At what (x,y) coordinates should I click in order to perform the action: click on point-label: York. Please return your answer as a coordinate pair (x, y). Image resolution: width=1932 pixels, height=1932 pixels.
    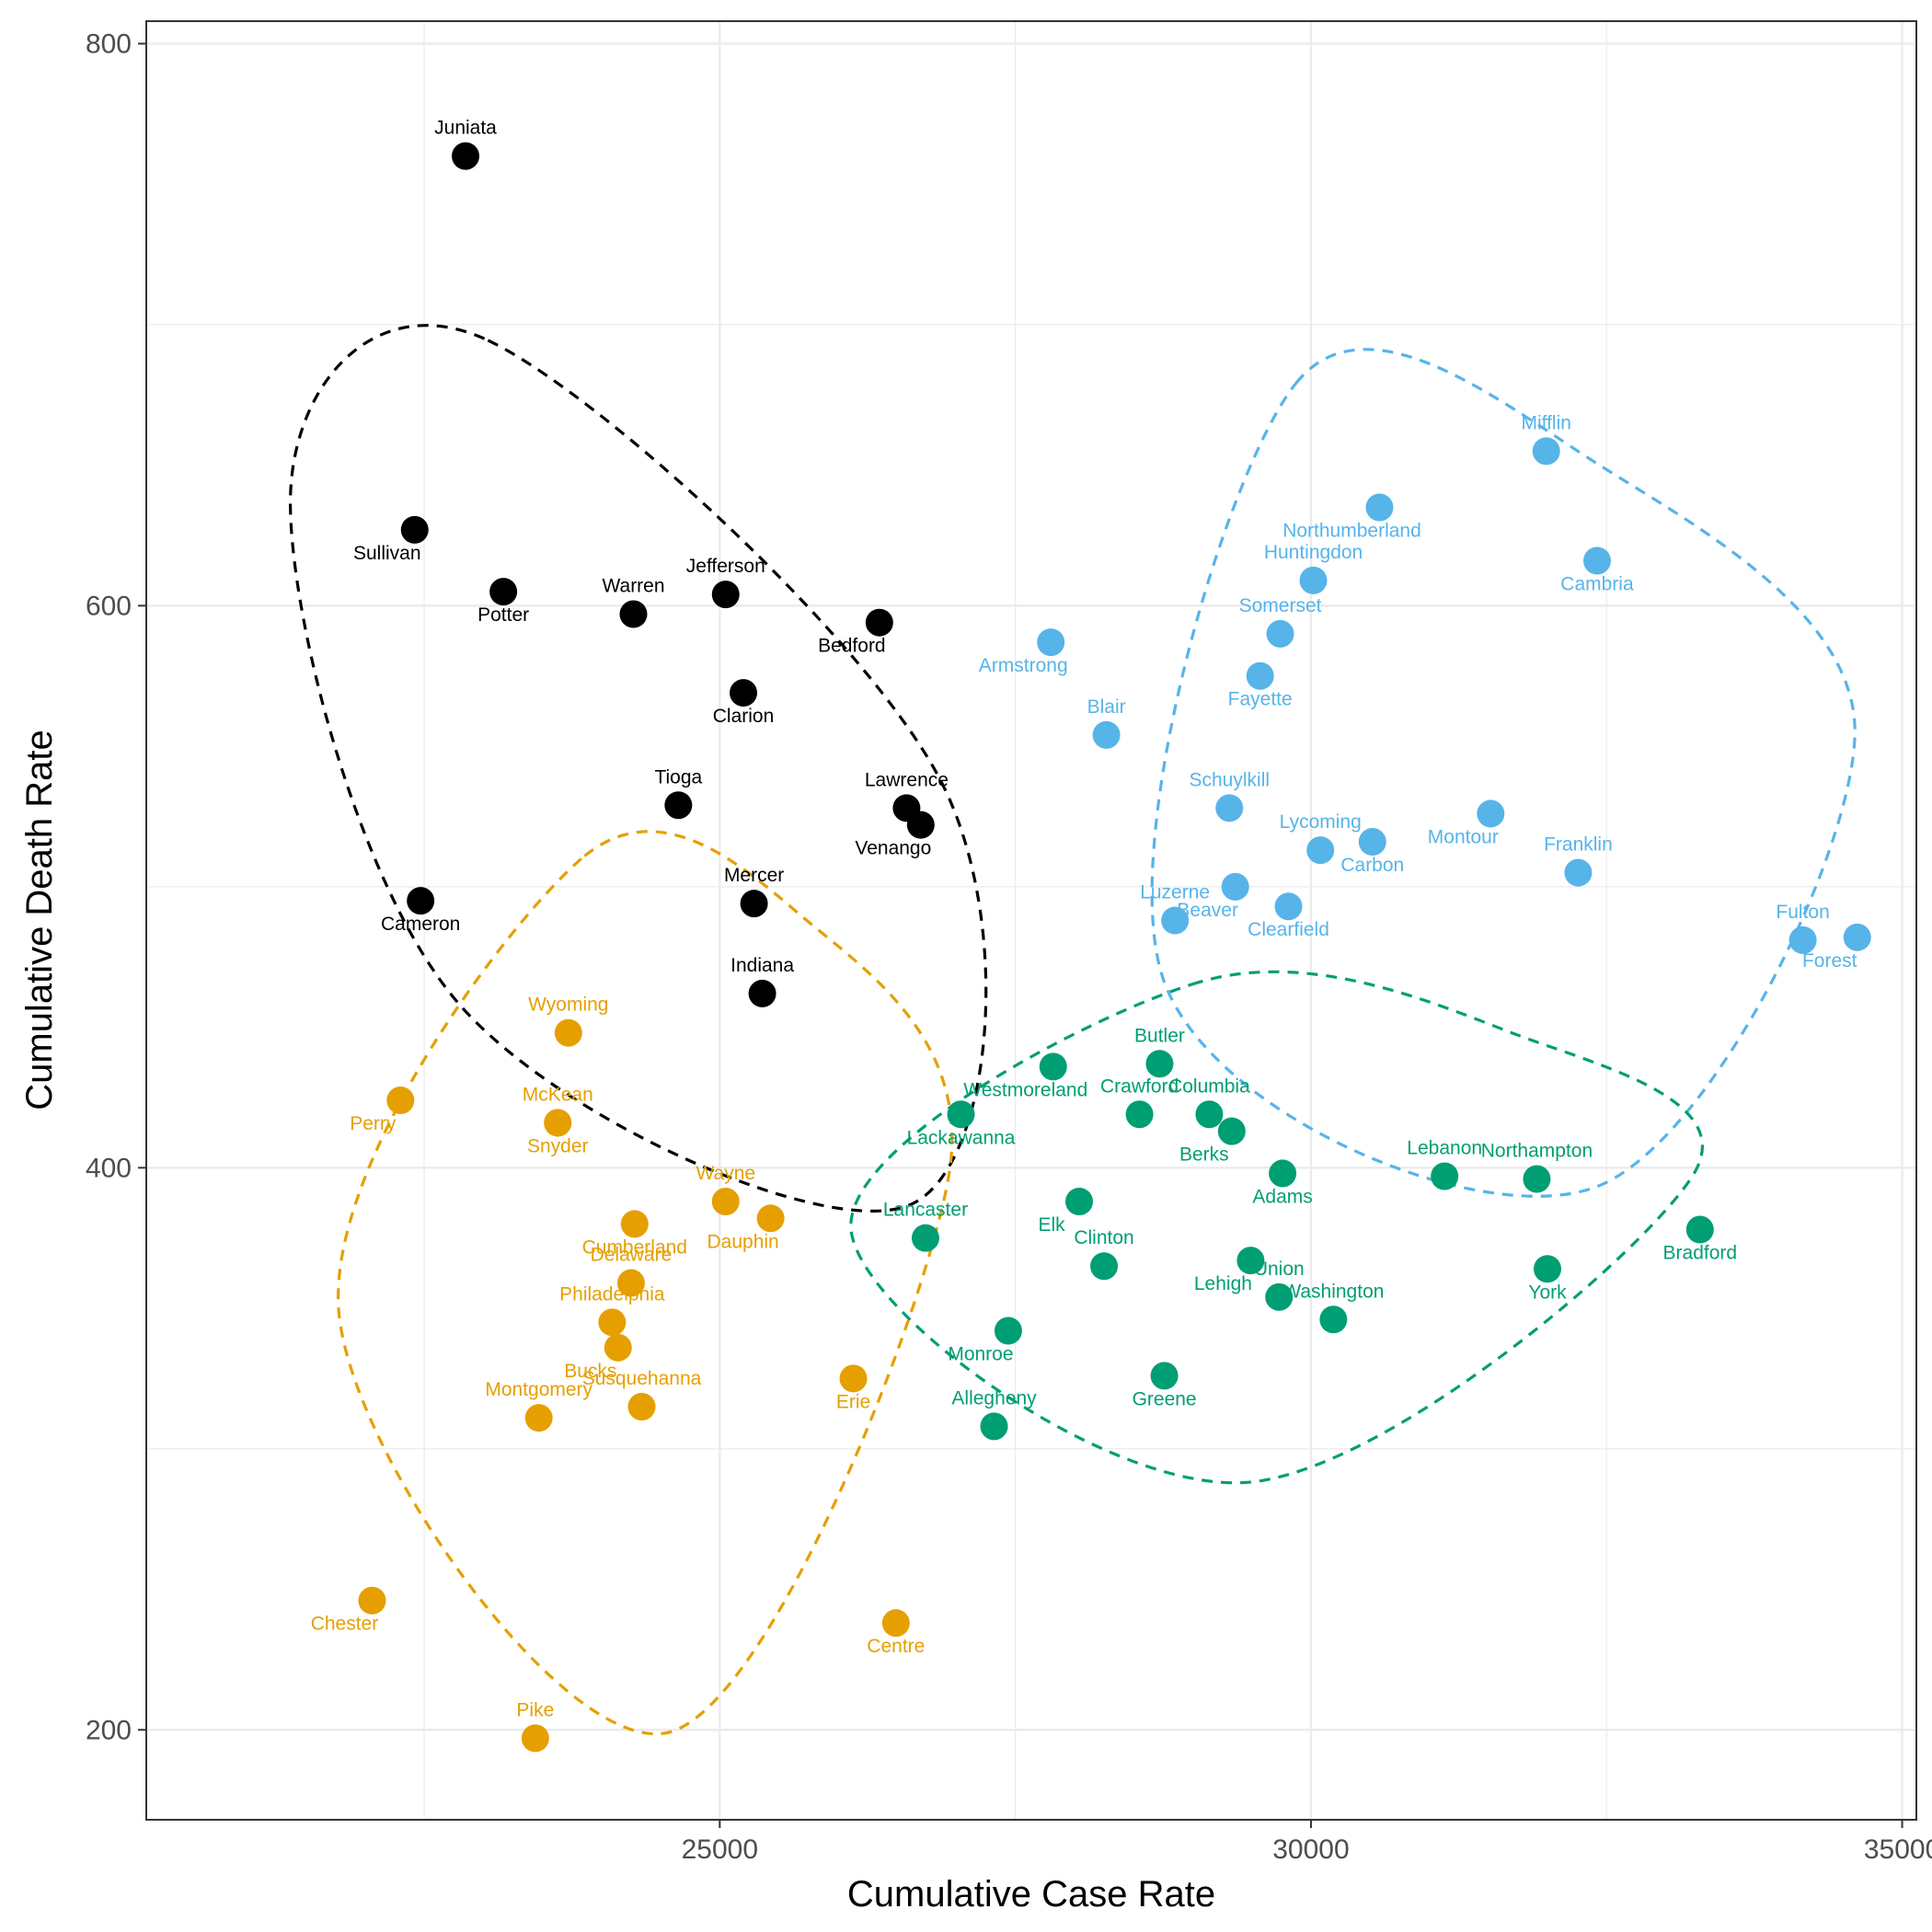
    Looking at the image, I should click on (1547, 1292).